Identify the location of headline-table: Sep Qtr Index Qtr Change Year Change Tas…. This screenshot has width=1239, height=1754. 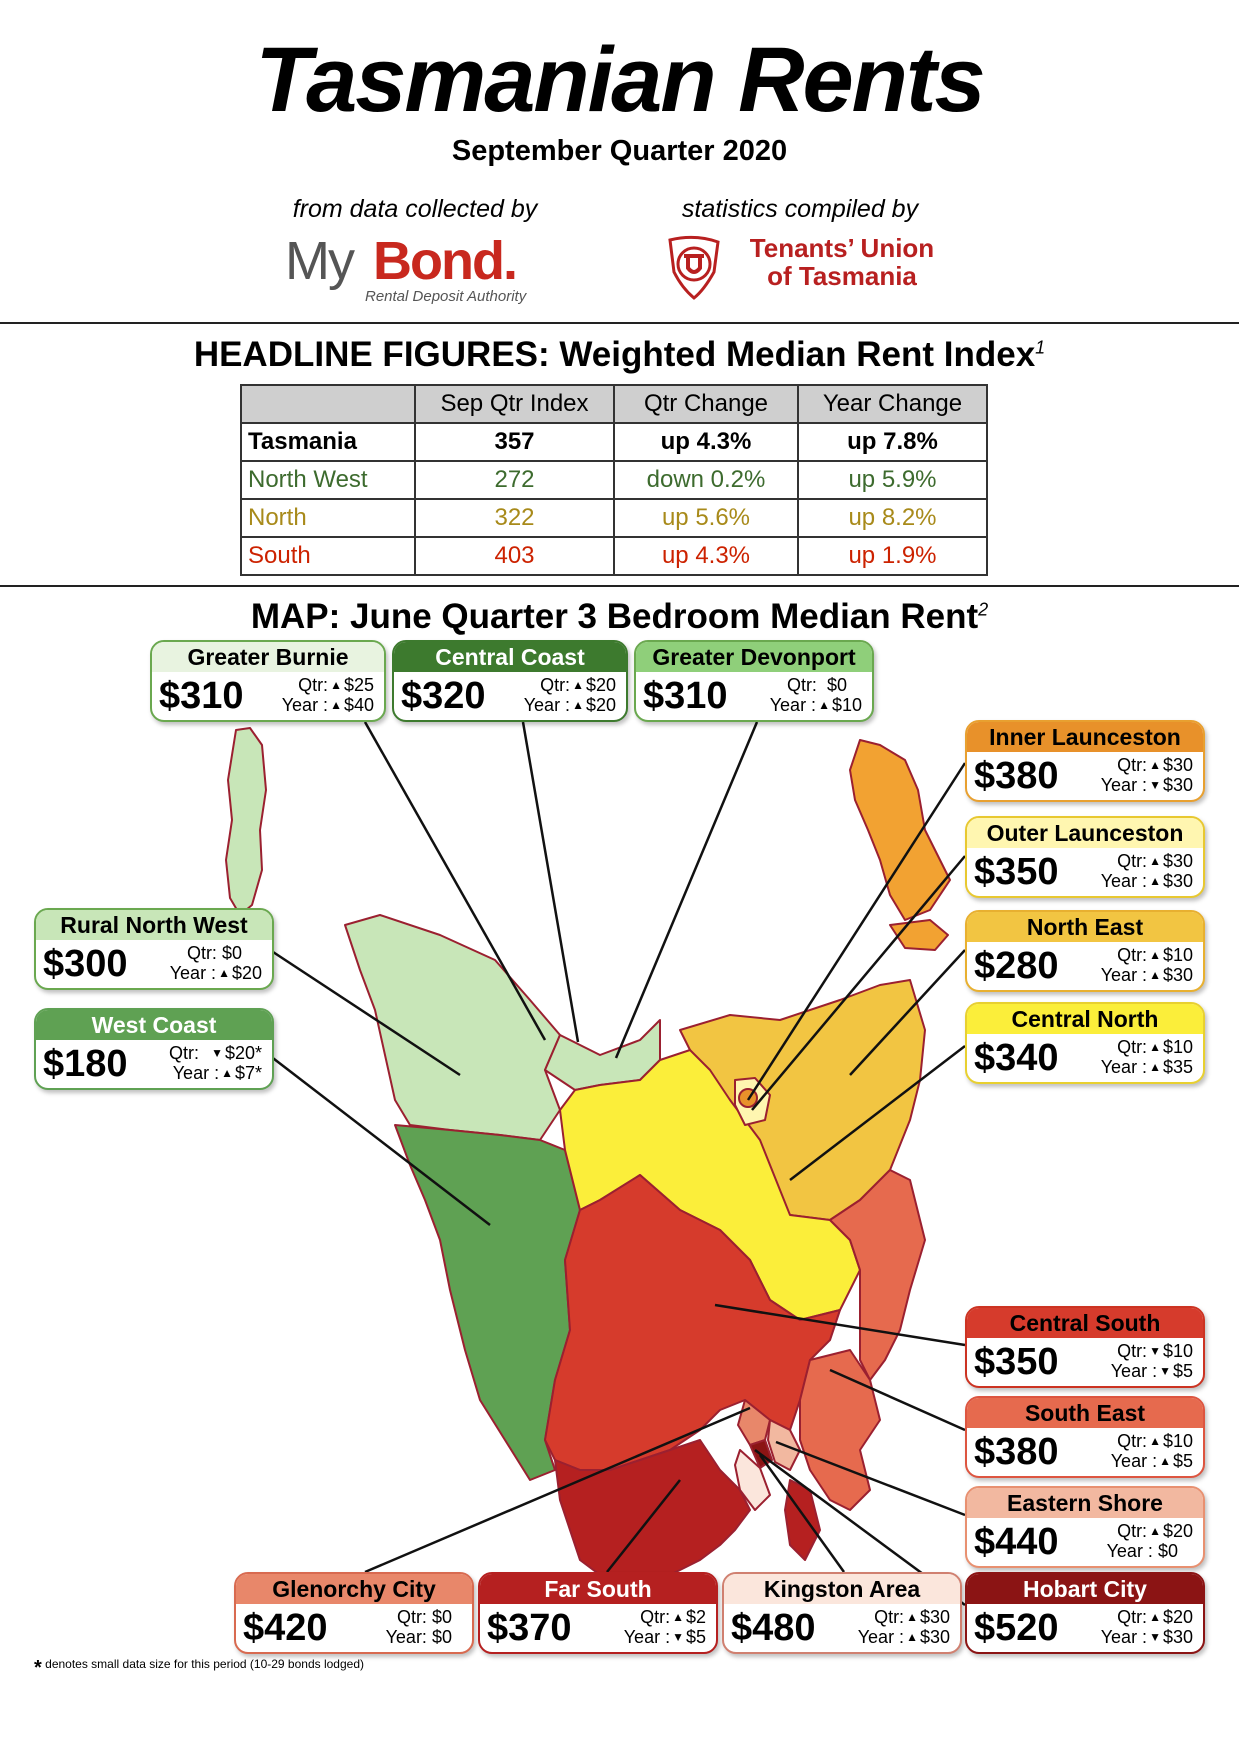
(614, 480).